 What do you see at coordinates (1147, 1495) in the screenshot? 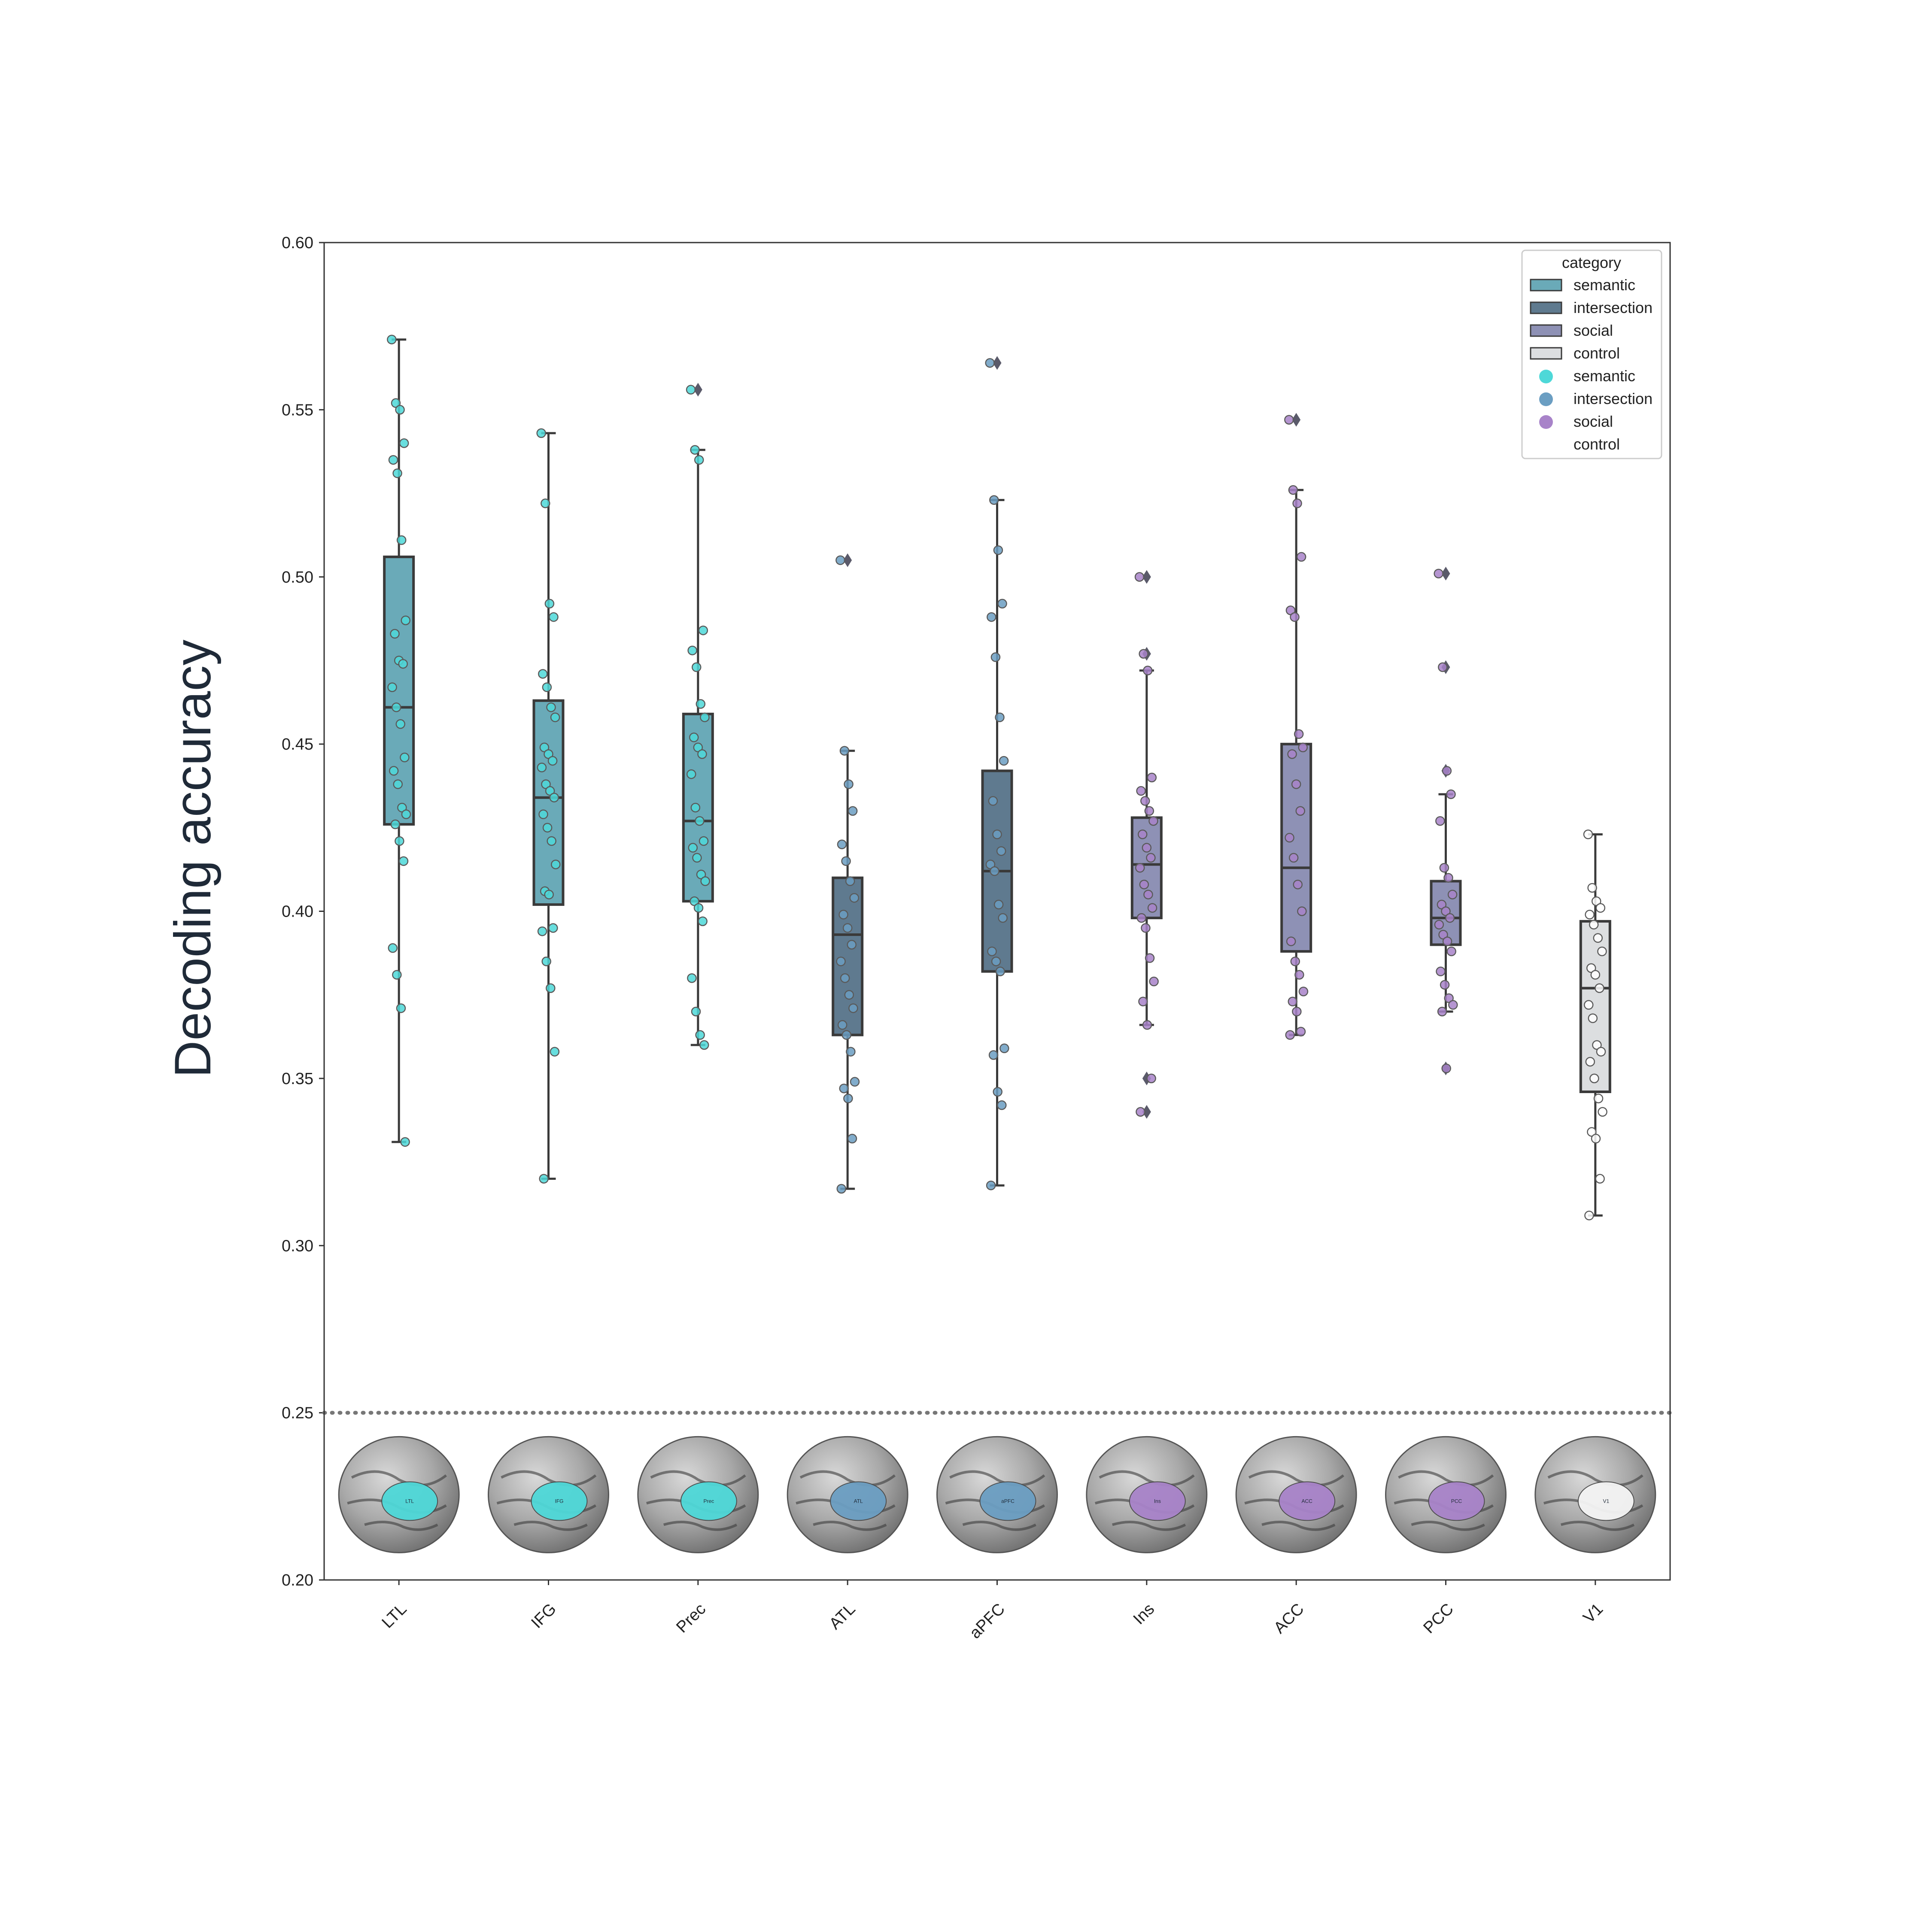
I see `brain-image-Ins: Ins` at bounding box center [1147, 1495].